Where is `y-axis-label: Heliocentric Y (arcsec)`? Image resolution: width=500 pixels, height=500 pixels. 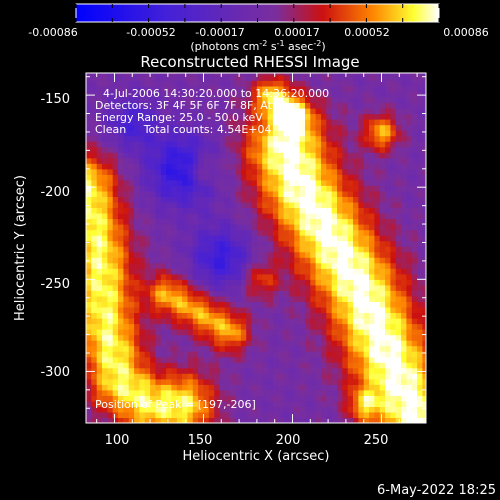
y-axis-label: Heliocentric Y (arcsec) is located at coordinates (20, 248).